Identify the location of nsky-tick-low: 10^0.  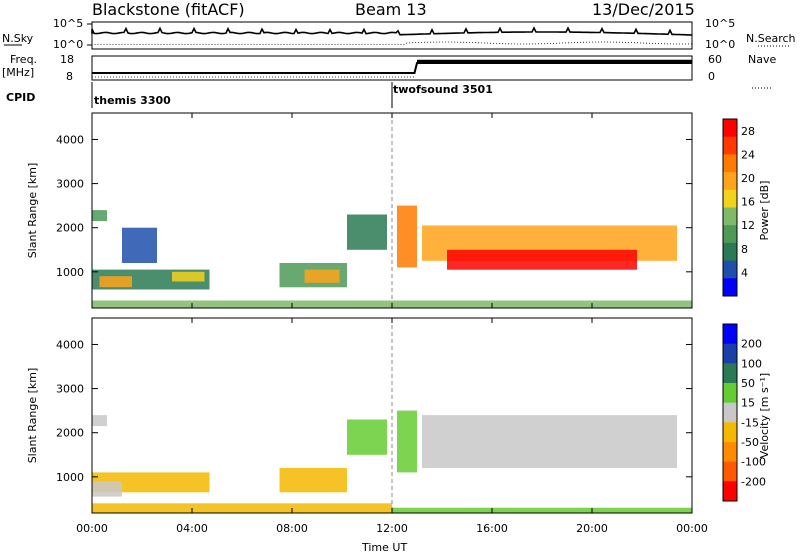
(68, 44).